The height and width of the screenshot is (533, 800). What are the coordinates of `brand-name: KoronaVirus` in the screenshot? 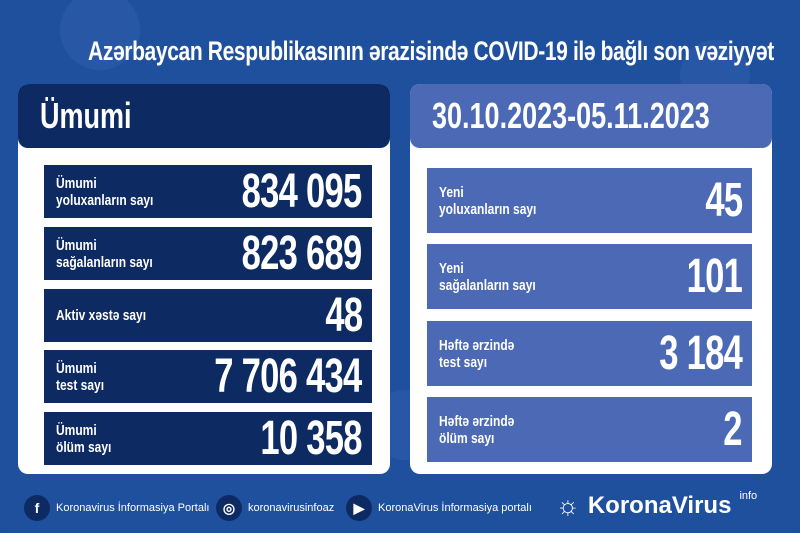 It's located at (659, 505).